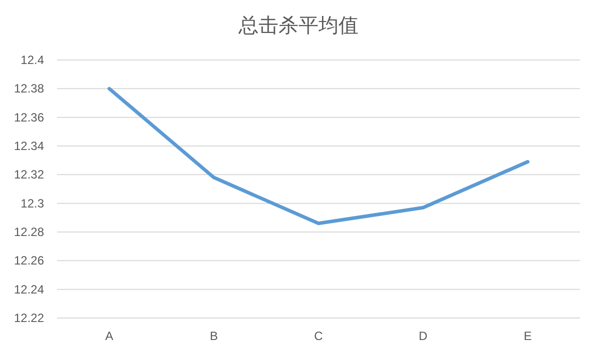 The width and height of the screenshot is (597, 355). Describe the element at coordinates (29, 289) in the screenshot. I see `y-tick-label: 12.24` at that location.